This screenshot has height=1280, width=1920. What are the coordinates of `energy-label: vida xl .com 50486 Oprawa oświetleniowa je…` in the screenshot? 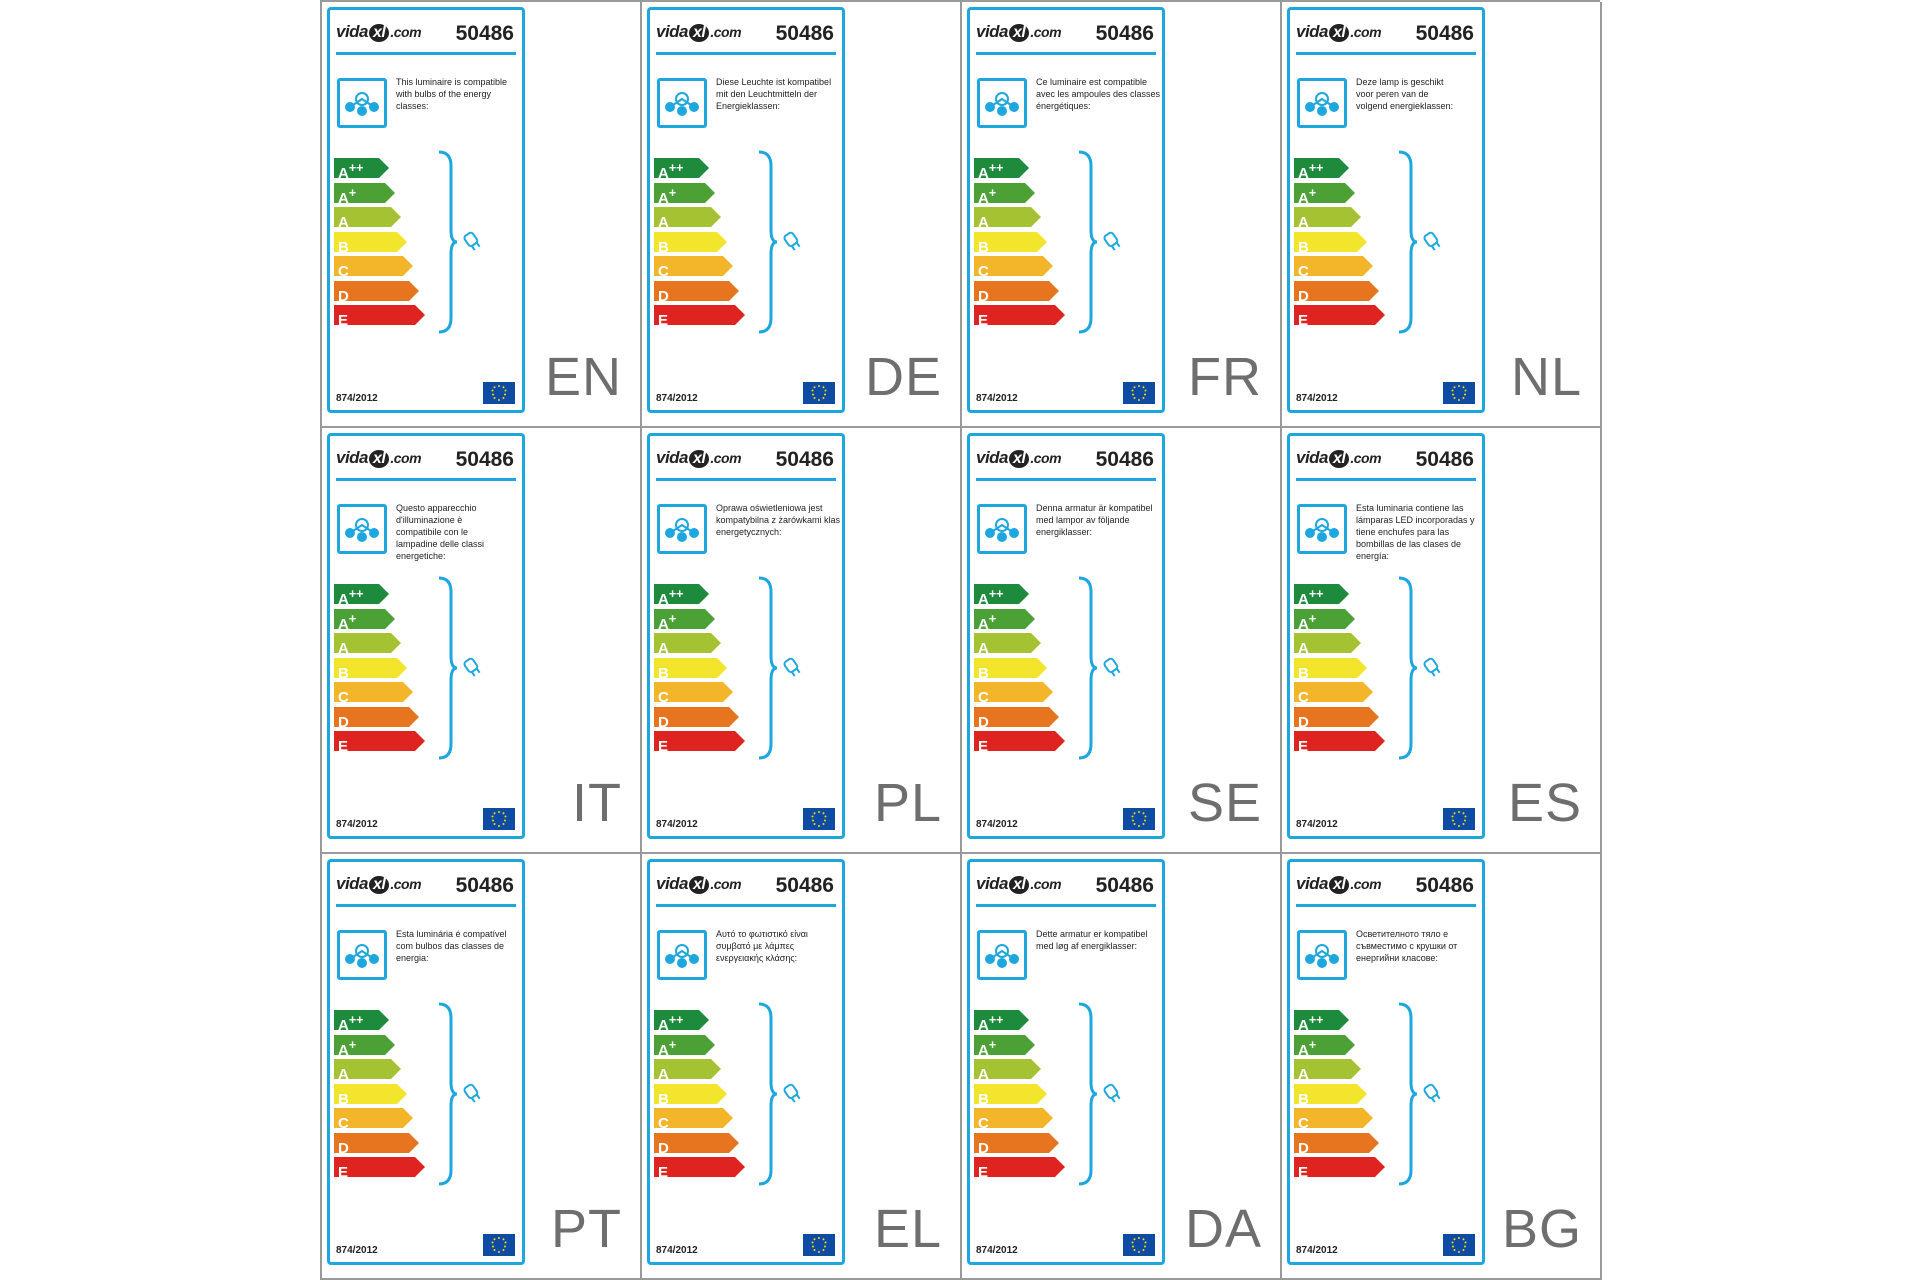 It's located at (746, 636).